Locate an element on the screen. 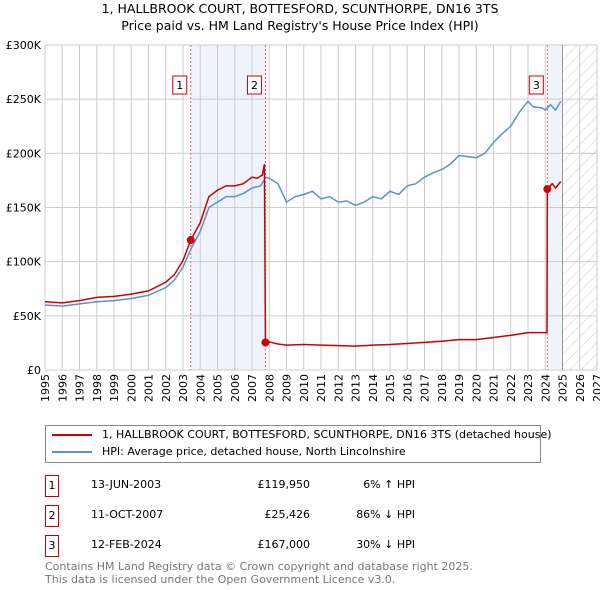 The height and width of the screenshot is (590, 600). y-tick-label: £100K is located at coordinates (24, 262).